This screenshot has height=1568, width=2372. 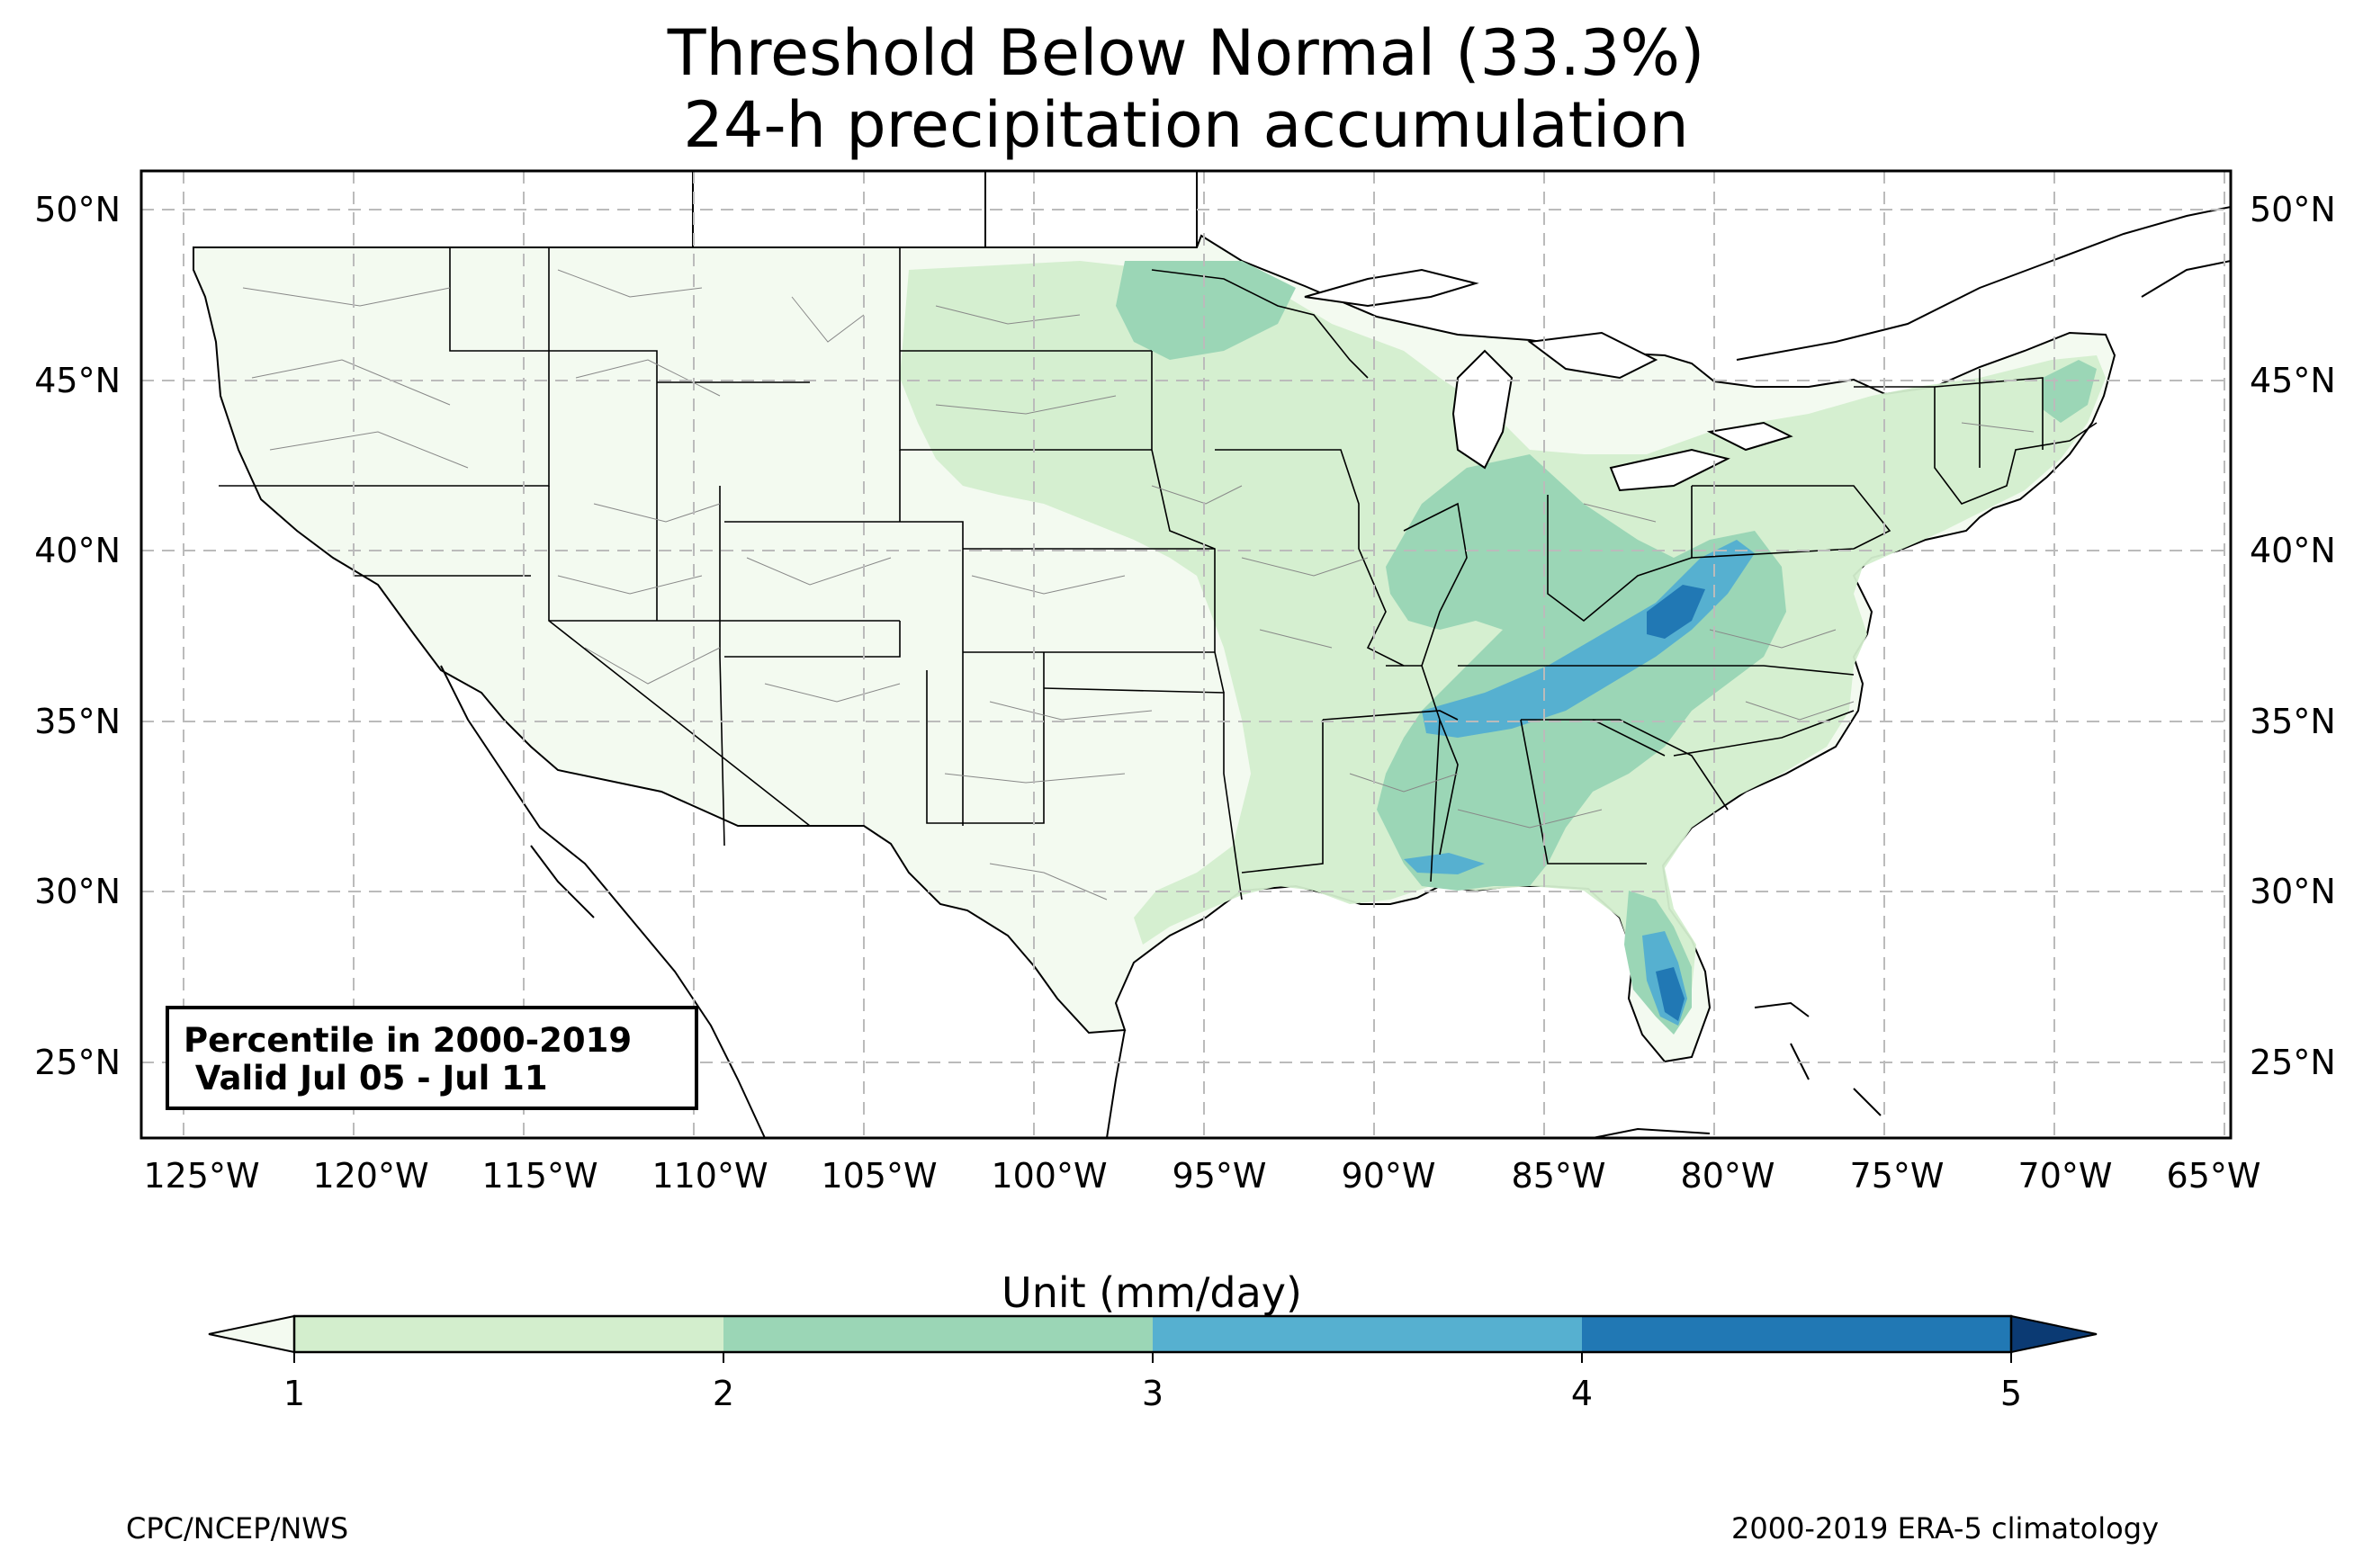 What do you see at coordinates (1049, 1176) in the screenshot?
I see `lon-tick-label: 100°W` at bounding box center [1049, 1176].